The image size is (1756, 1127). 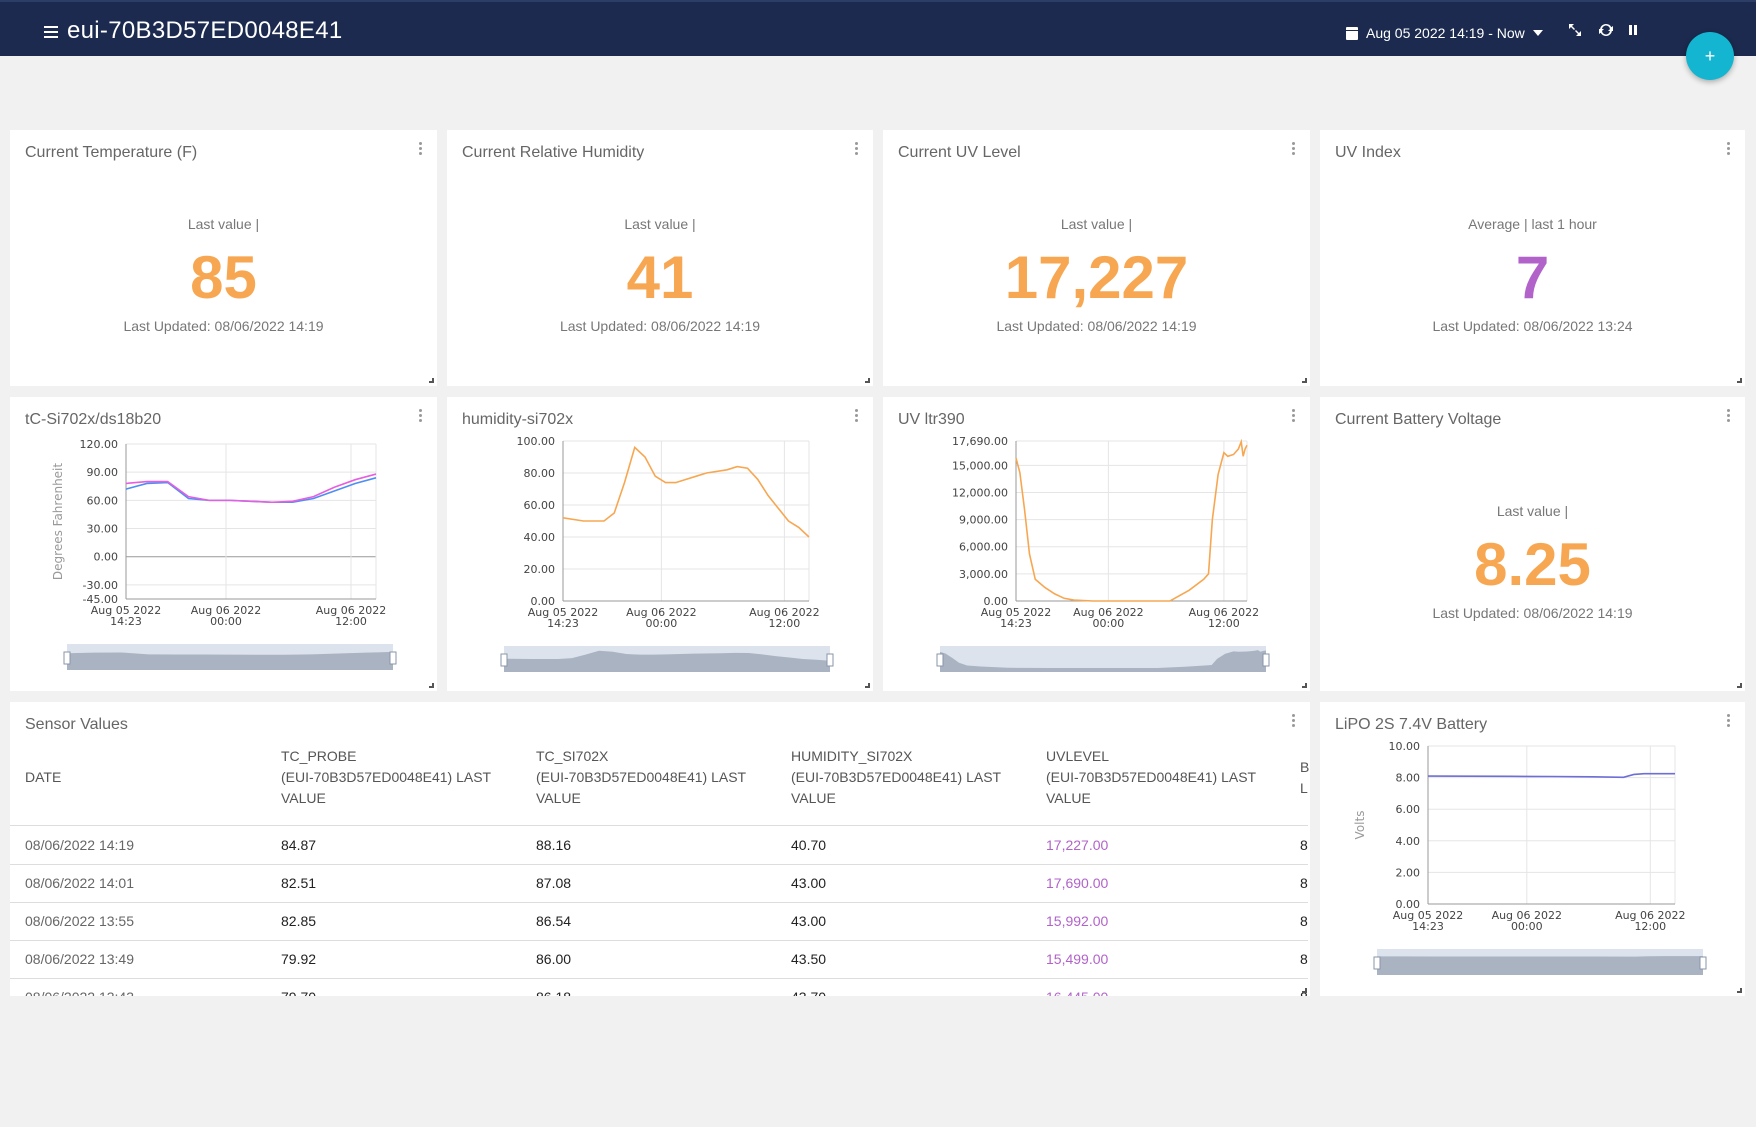 What do you see at coordinates (298, 992) in the screenshot?
I see `cell-tc-probe: 79.70` at bounding box center [298, 992].